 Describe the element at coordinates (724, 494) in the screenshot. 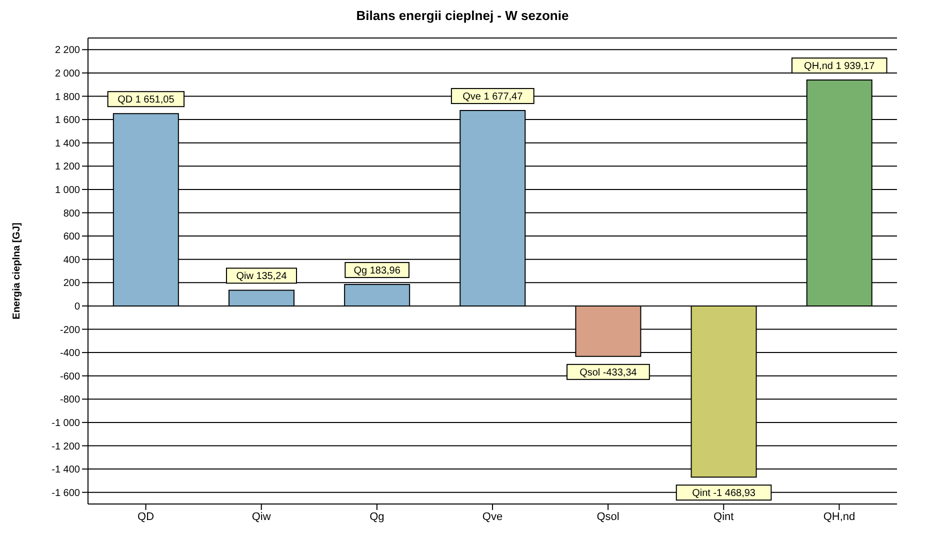

I see `data-label: Qint -1 468,93` at that location.